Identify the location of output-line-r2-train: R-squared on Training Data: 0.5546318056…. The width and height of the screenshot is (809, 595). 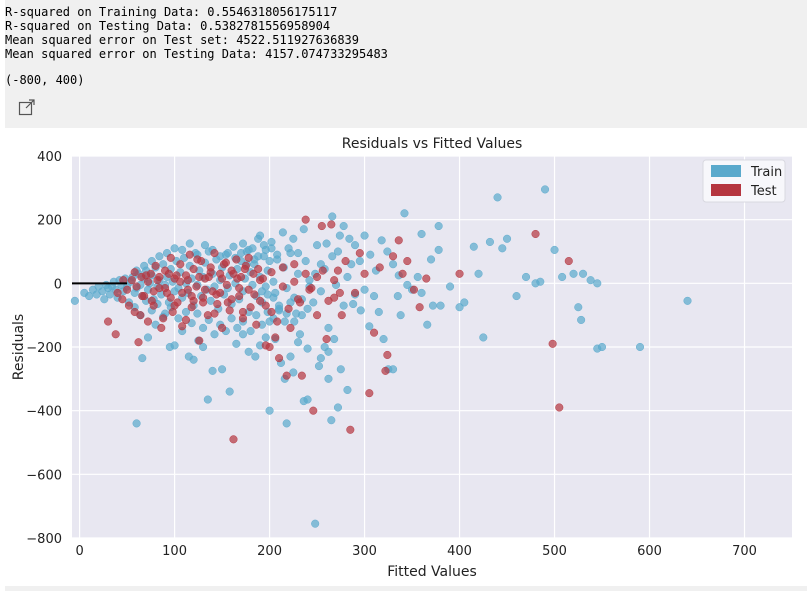
(171, 12).